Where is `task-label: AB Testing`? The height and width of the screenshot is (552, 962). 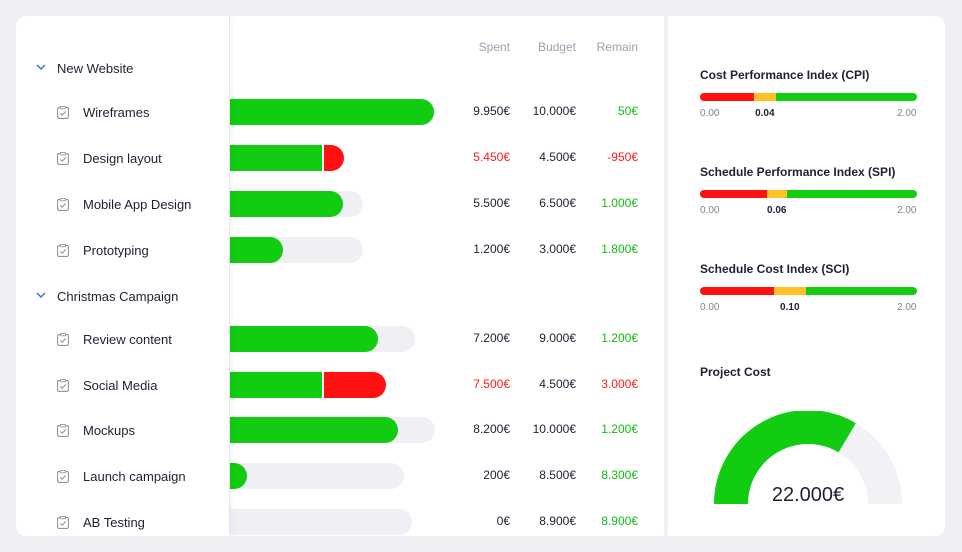
task-label: AB Testing is located at coordinates (114, 522).